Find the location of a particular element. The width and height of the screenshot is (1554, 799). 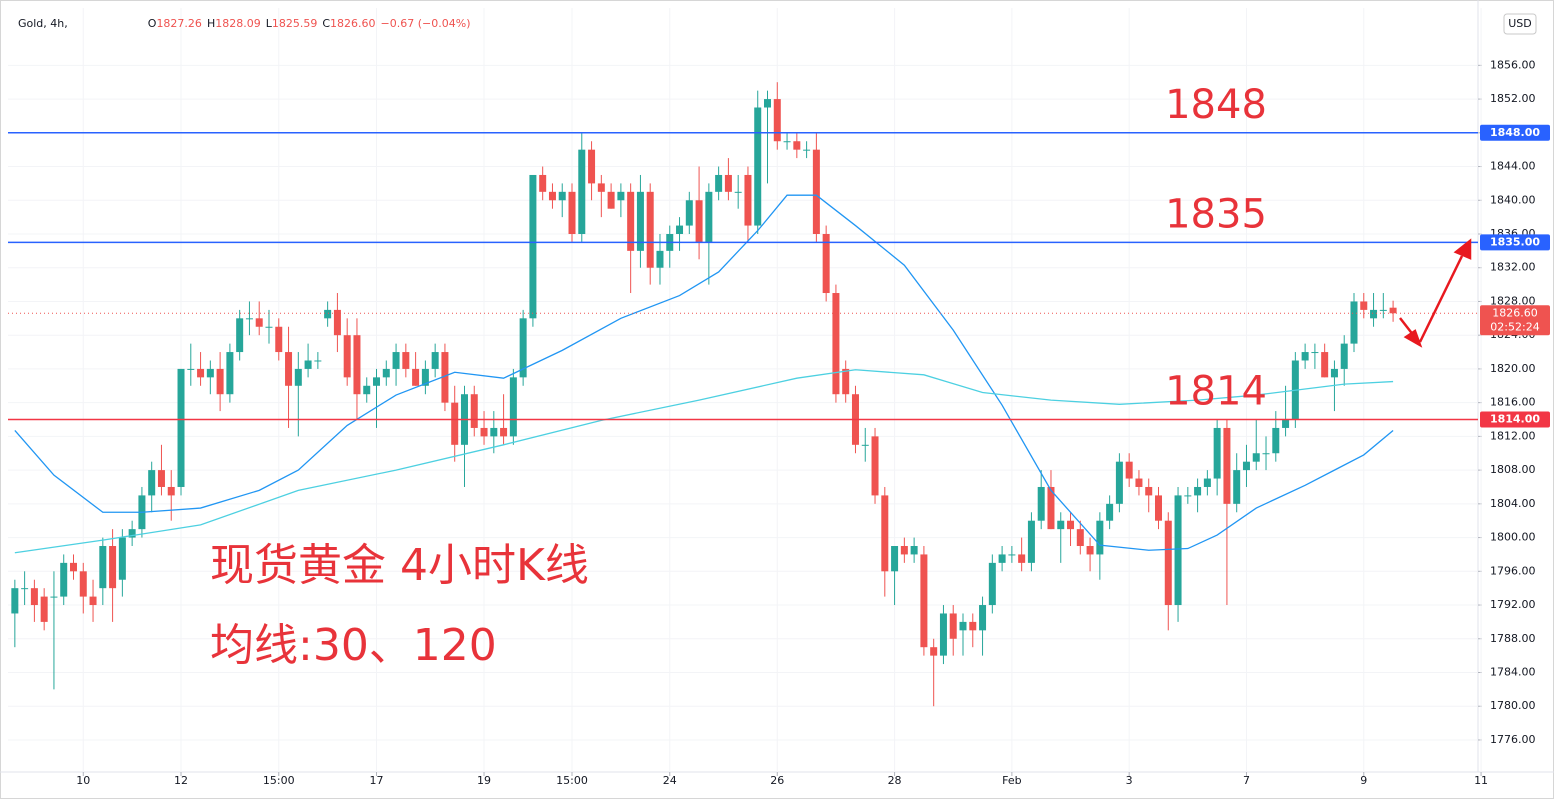

level-annotation: 1848 is located at coordinates (1216, 105).